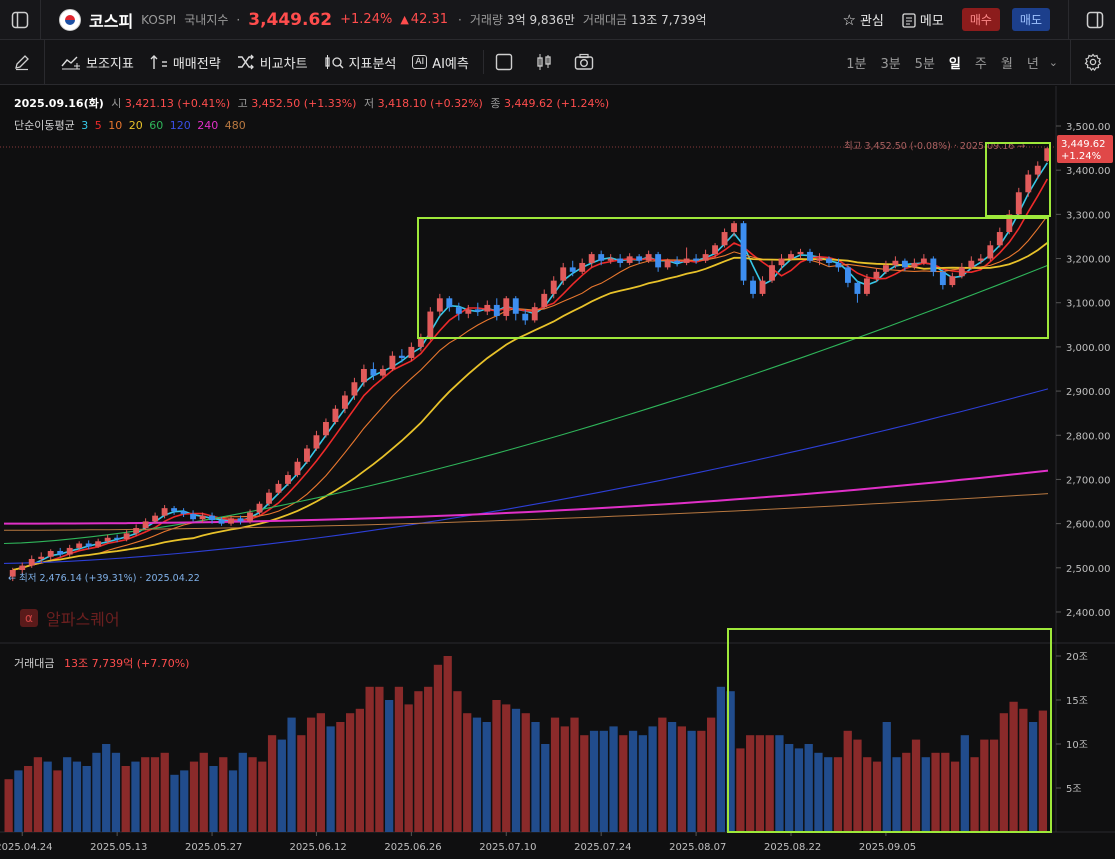 This screenshot has height=859, width=1115. Describe the element at coordinates (584, 62) in the screenshot. I see `camera-icon` at that location.